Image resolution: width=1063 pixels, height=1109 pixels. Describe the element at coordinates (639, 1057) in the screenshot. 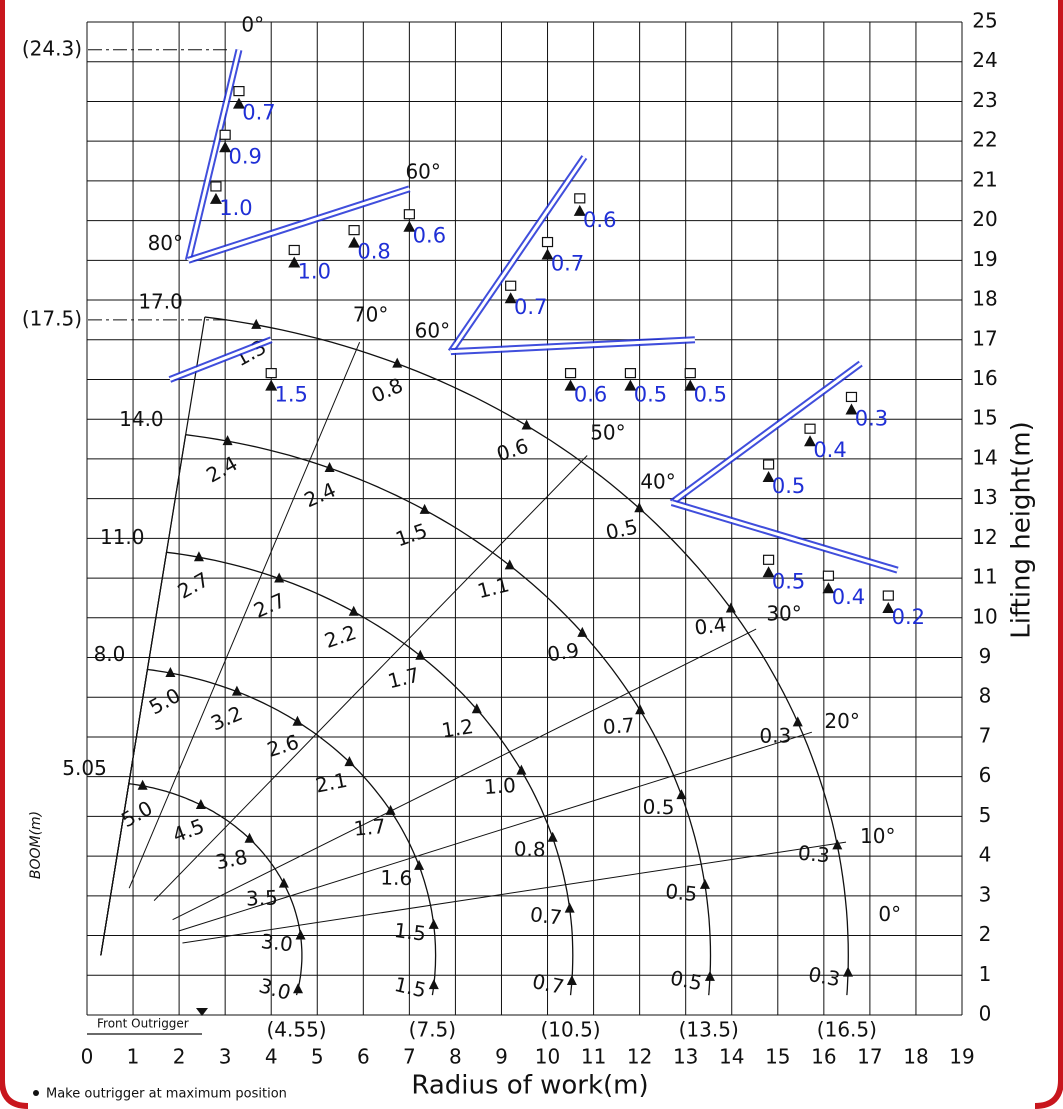

I see `x-tick-label: 12` at that location.